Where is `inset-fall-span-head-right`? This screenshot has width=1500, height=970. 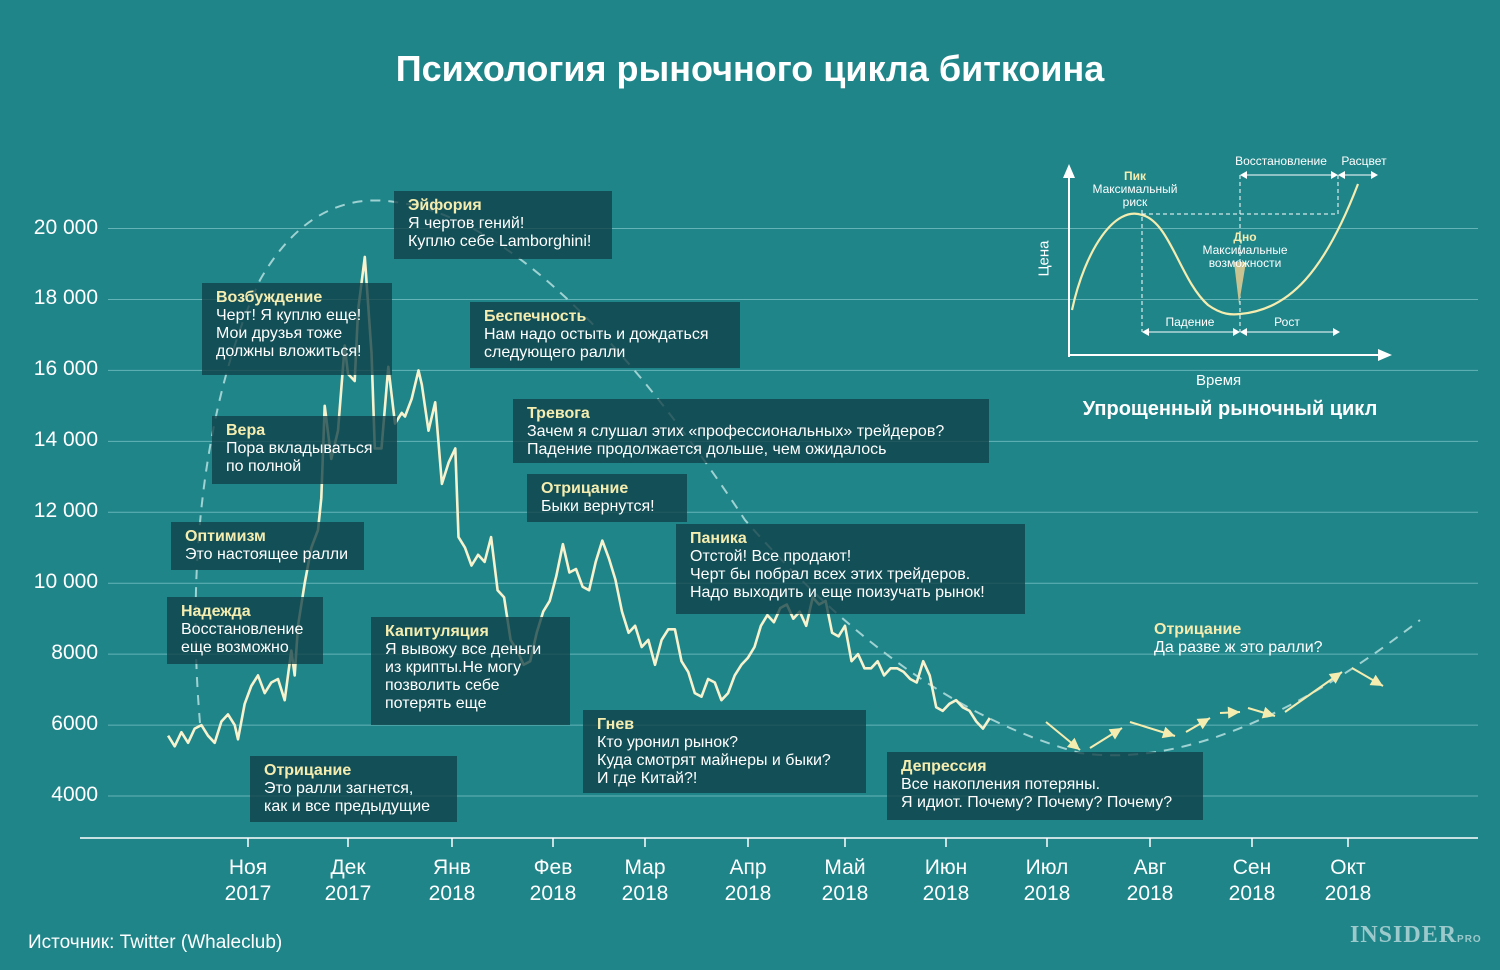
inset-fall-span-head-right is located at coordinates (1236, 332).